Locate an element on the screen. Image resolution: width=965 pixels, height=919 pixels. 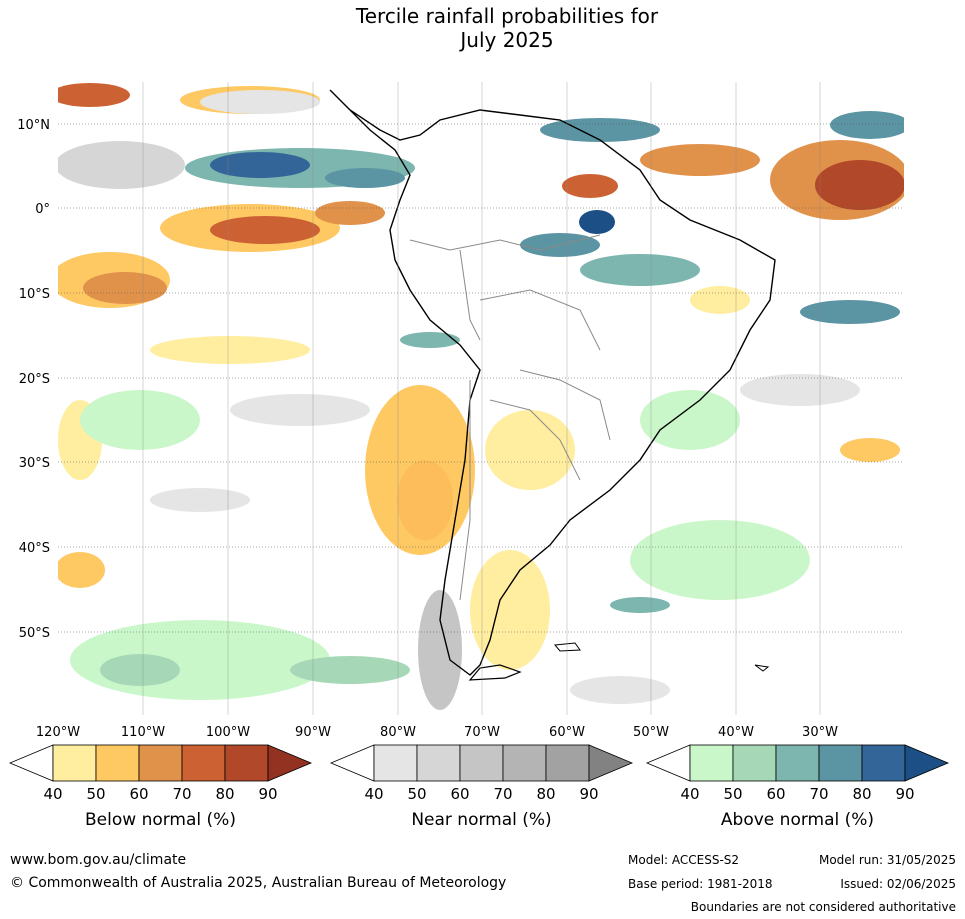
longitude-label: 30°W is located at coordinates (820, 732).